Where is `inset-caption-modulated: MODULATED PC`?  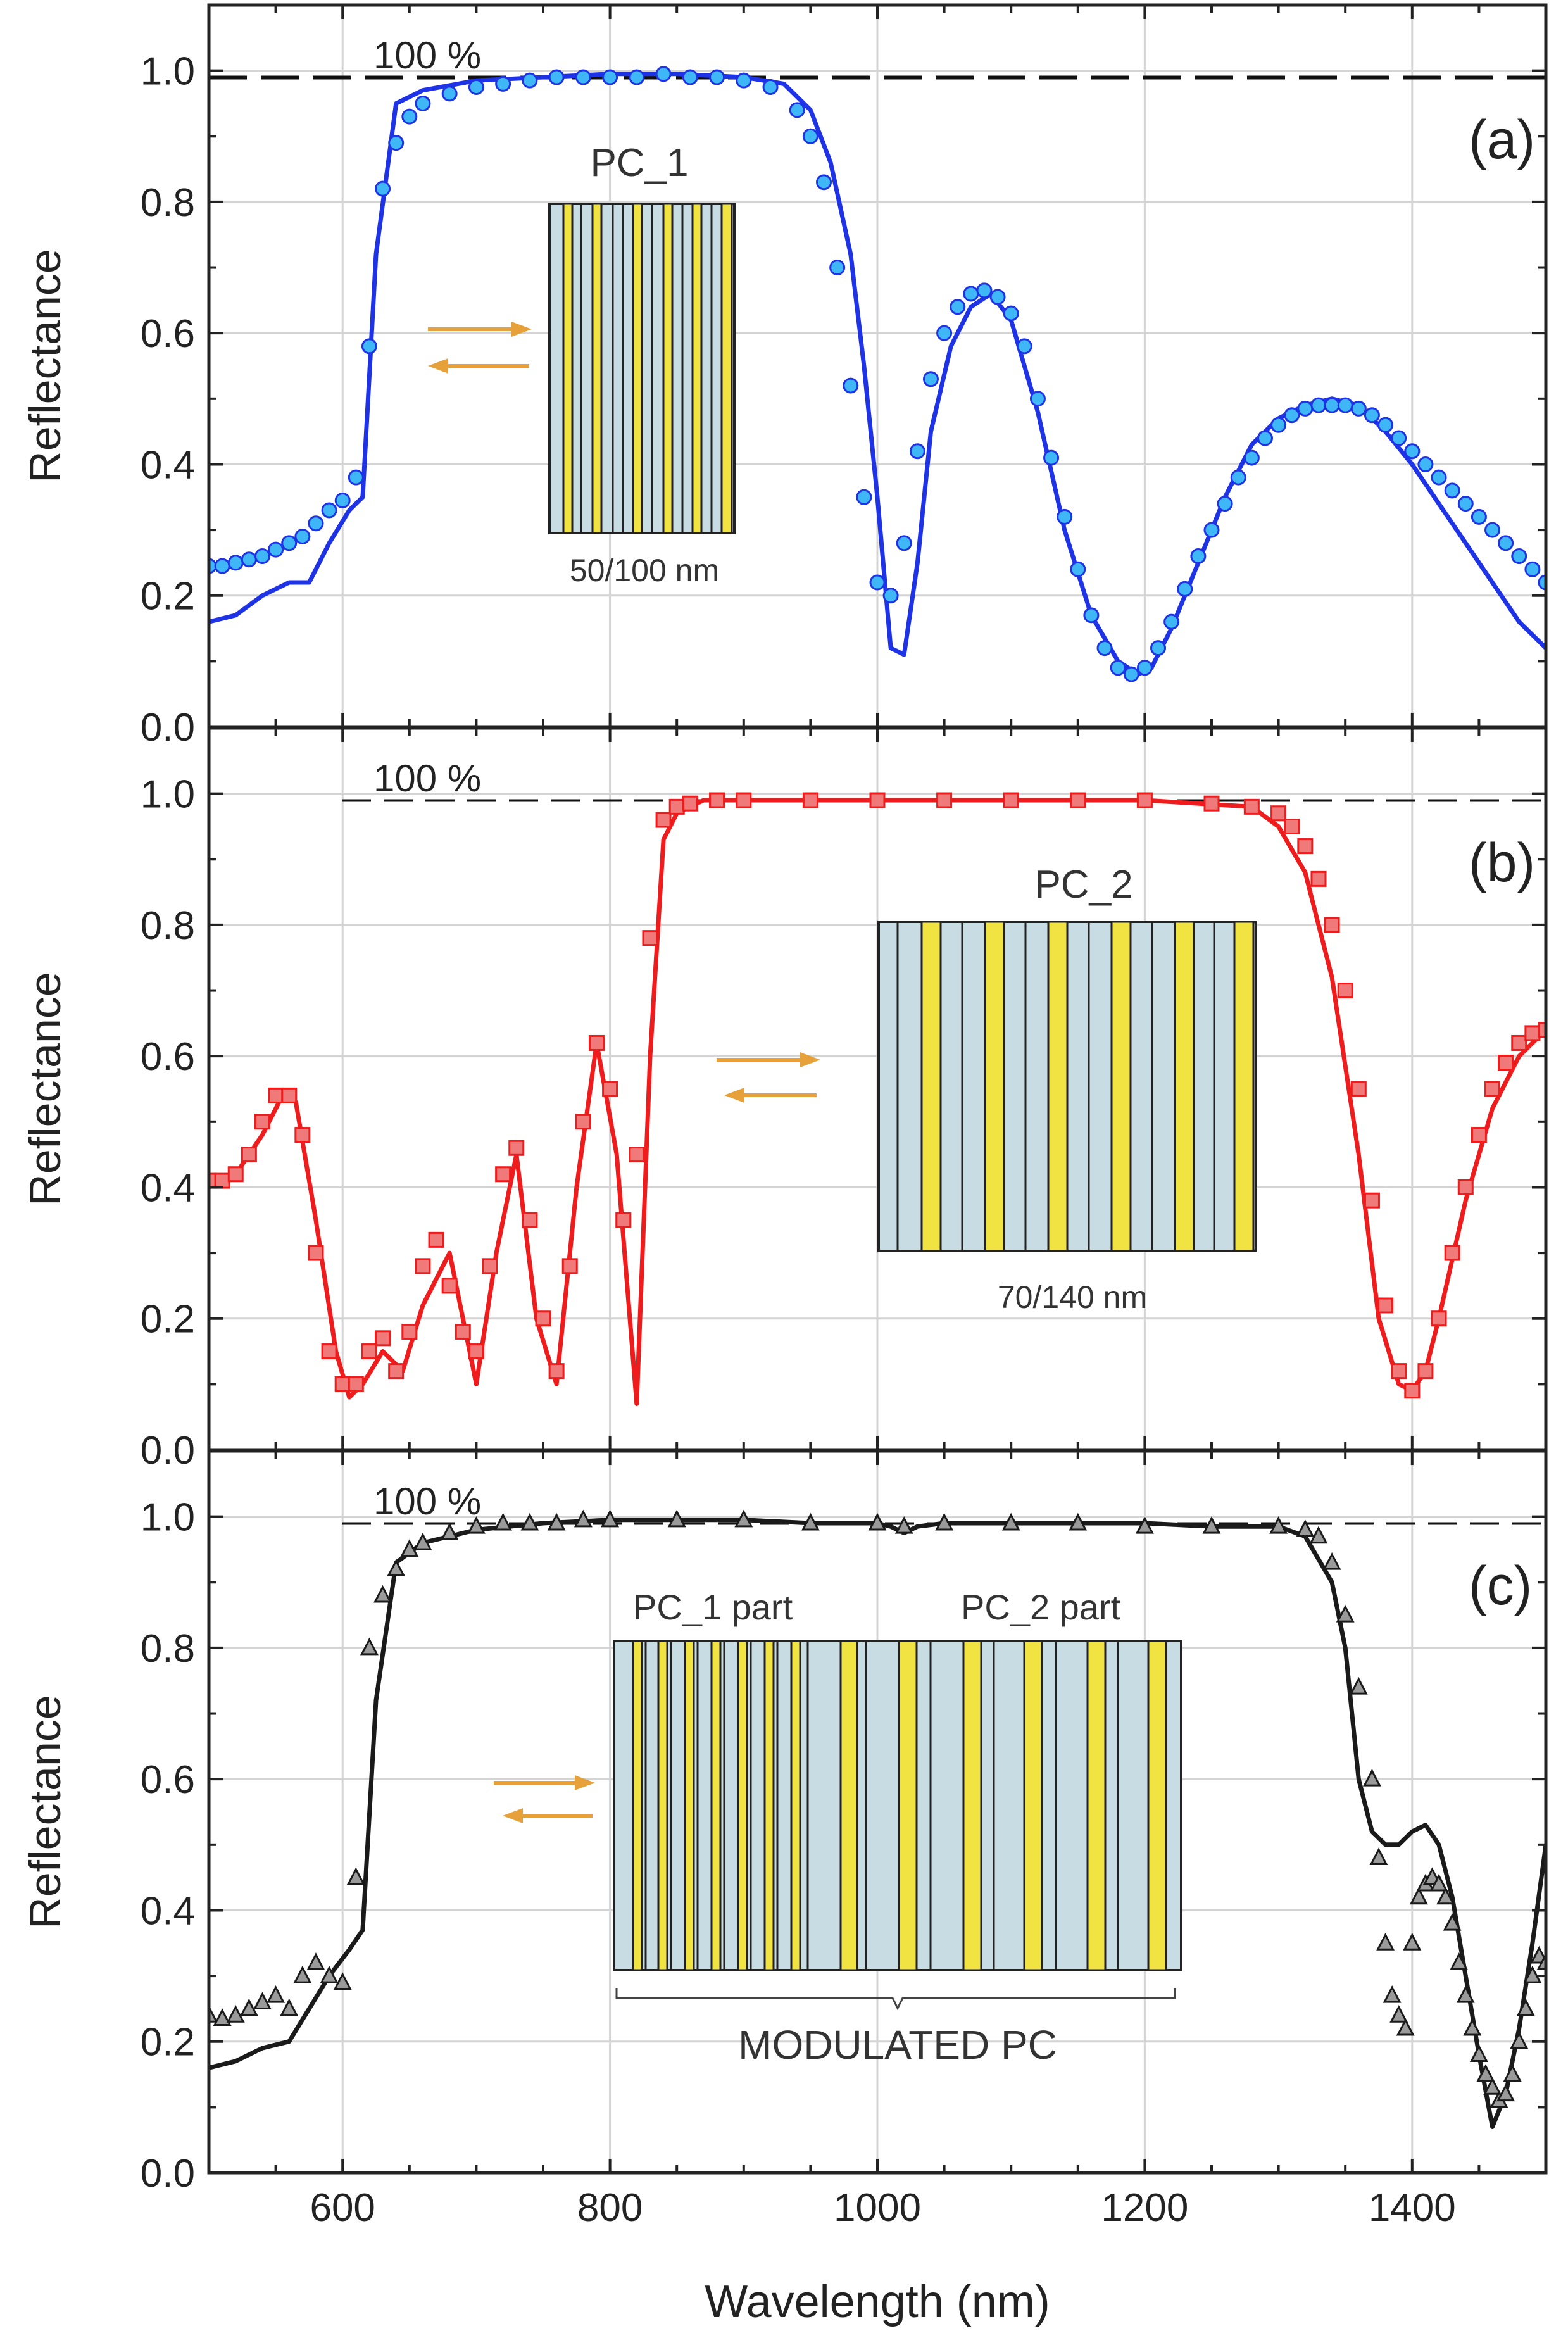 inset-caption-modulated: MODULATED PC is located at coordinates (897, 2045).